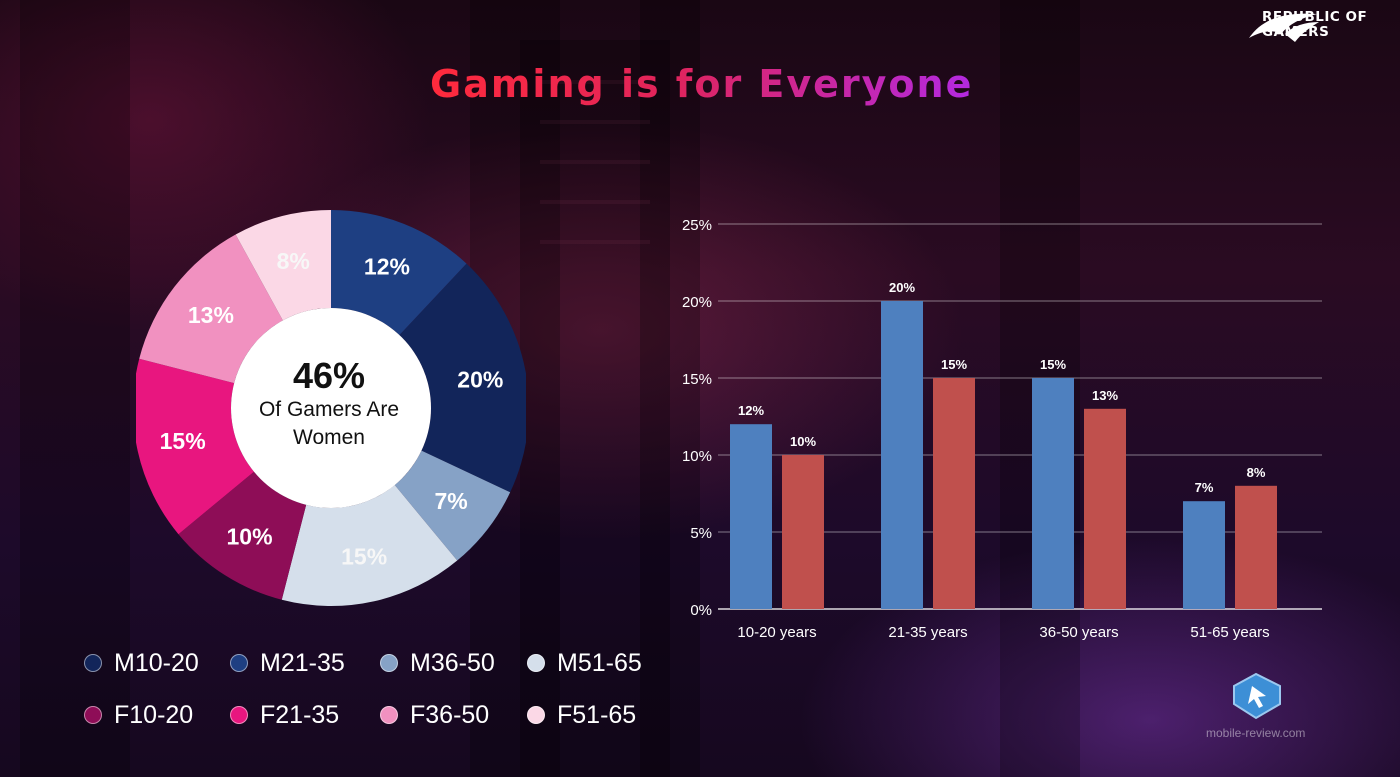  What do you see at coordinates (450, 714) in the screenshot?
I see `legend-label: F36-50` at bounding box center [450, 714].